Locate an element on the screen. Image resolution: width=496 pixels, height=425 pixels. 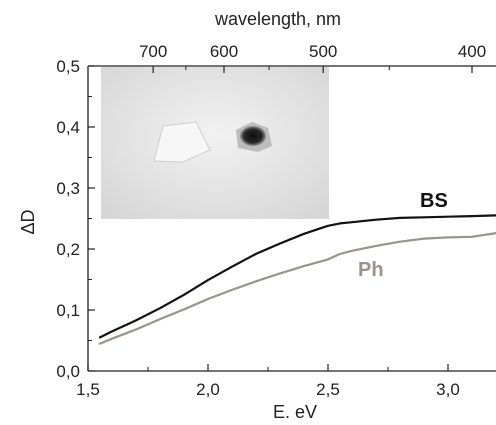
y-tick-label: 0,1 is located at coordinates (68, 310).